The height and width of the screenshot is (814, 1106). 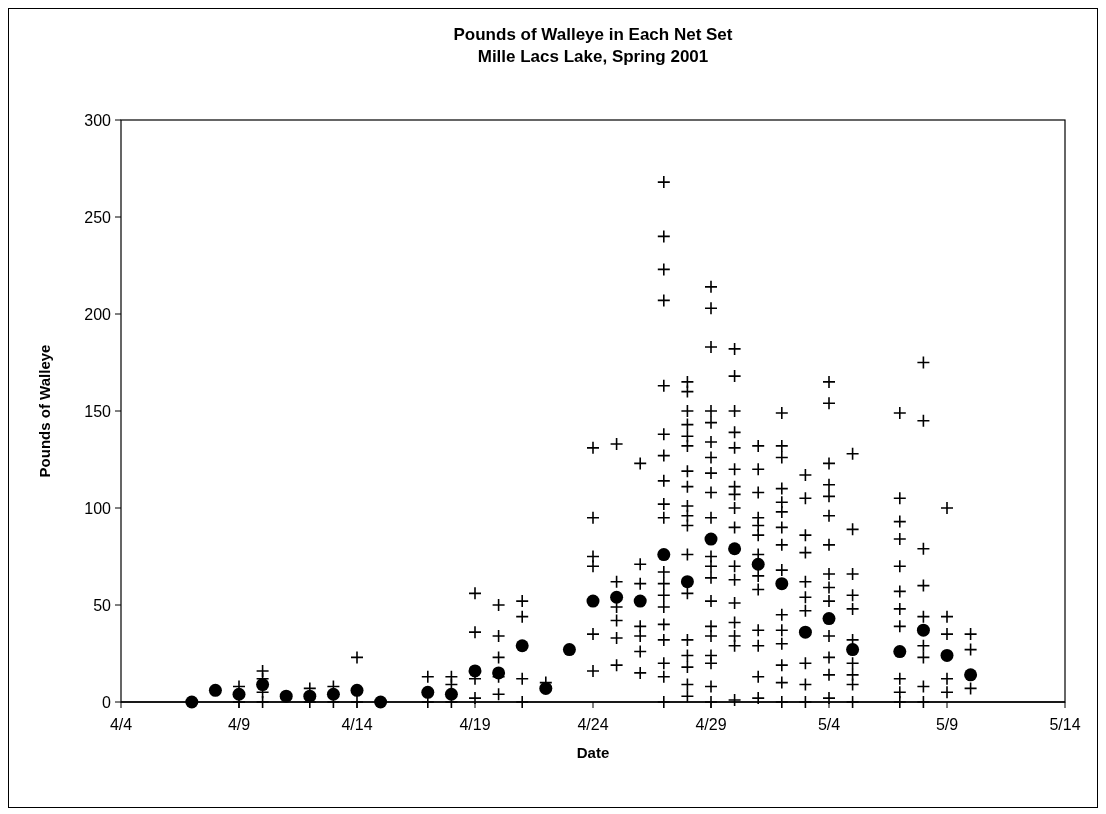 What do you see at coordinates (829, 724) in the screenshot?
I see `x-tick-label: 5/4` at bounding box center [829, 724].